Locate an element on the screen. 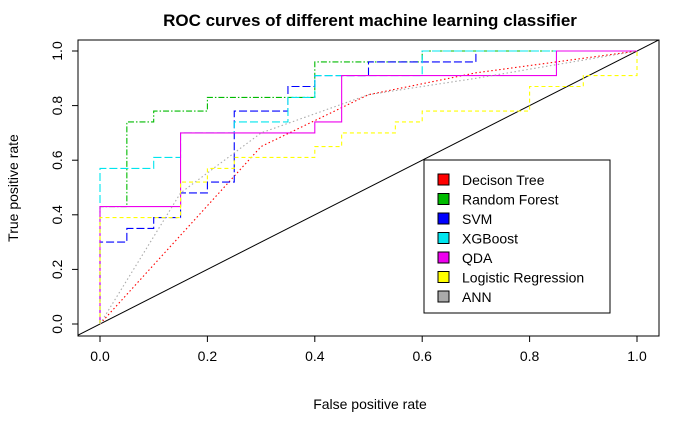  x-axis-label: False positive rate is located at coordinates (370, 404).